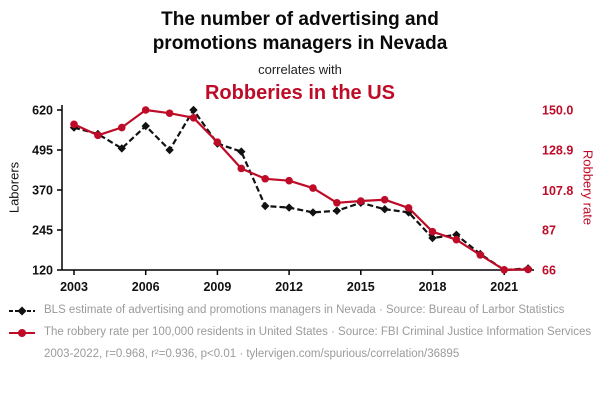 The width and height of the screenshot is (600, 414). I want to click on x-axis-tick-label: 2003, so click(74, 287).